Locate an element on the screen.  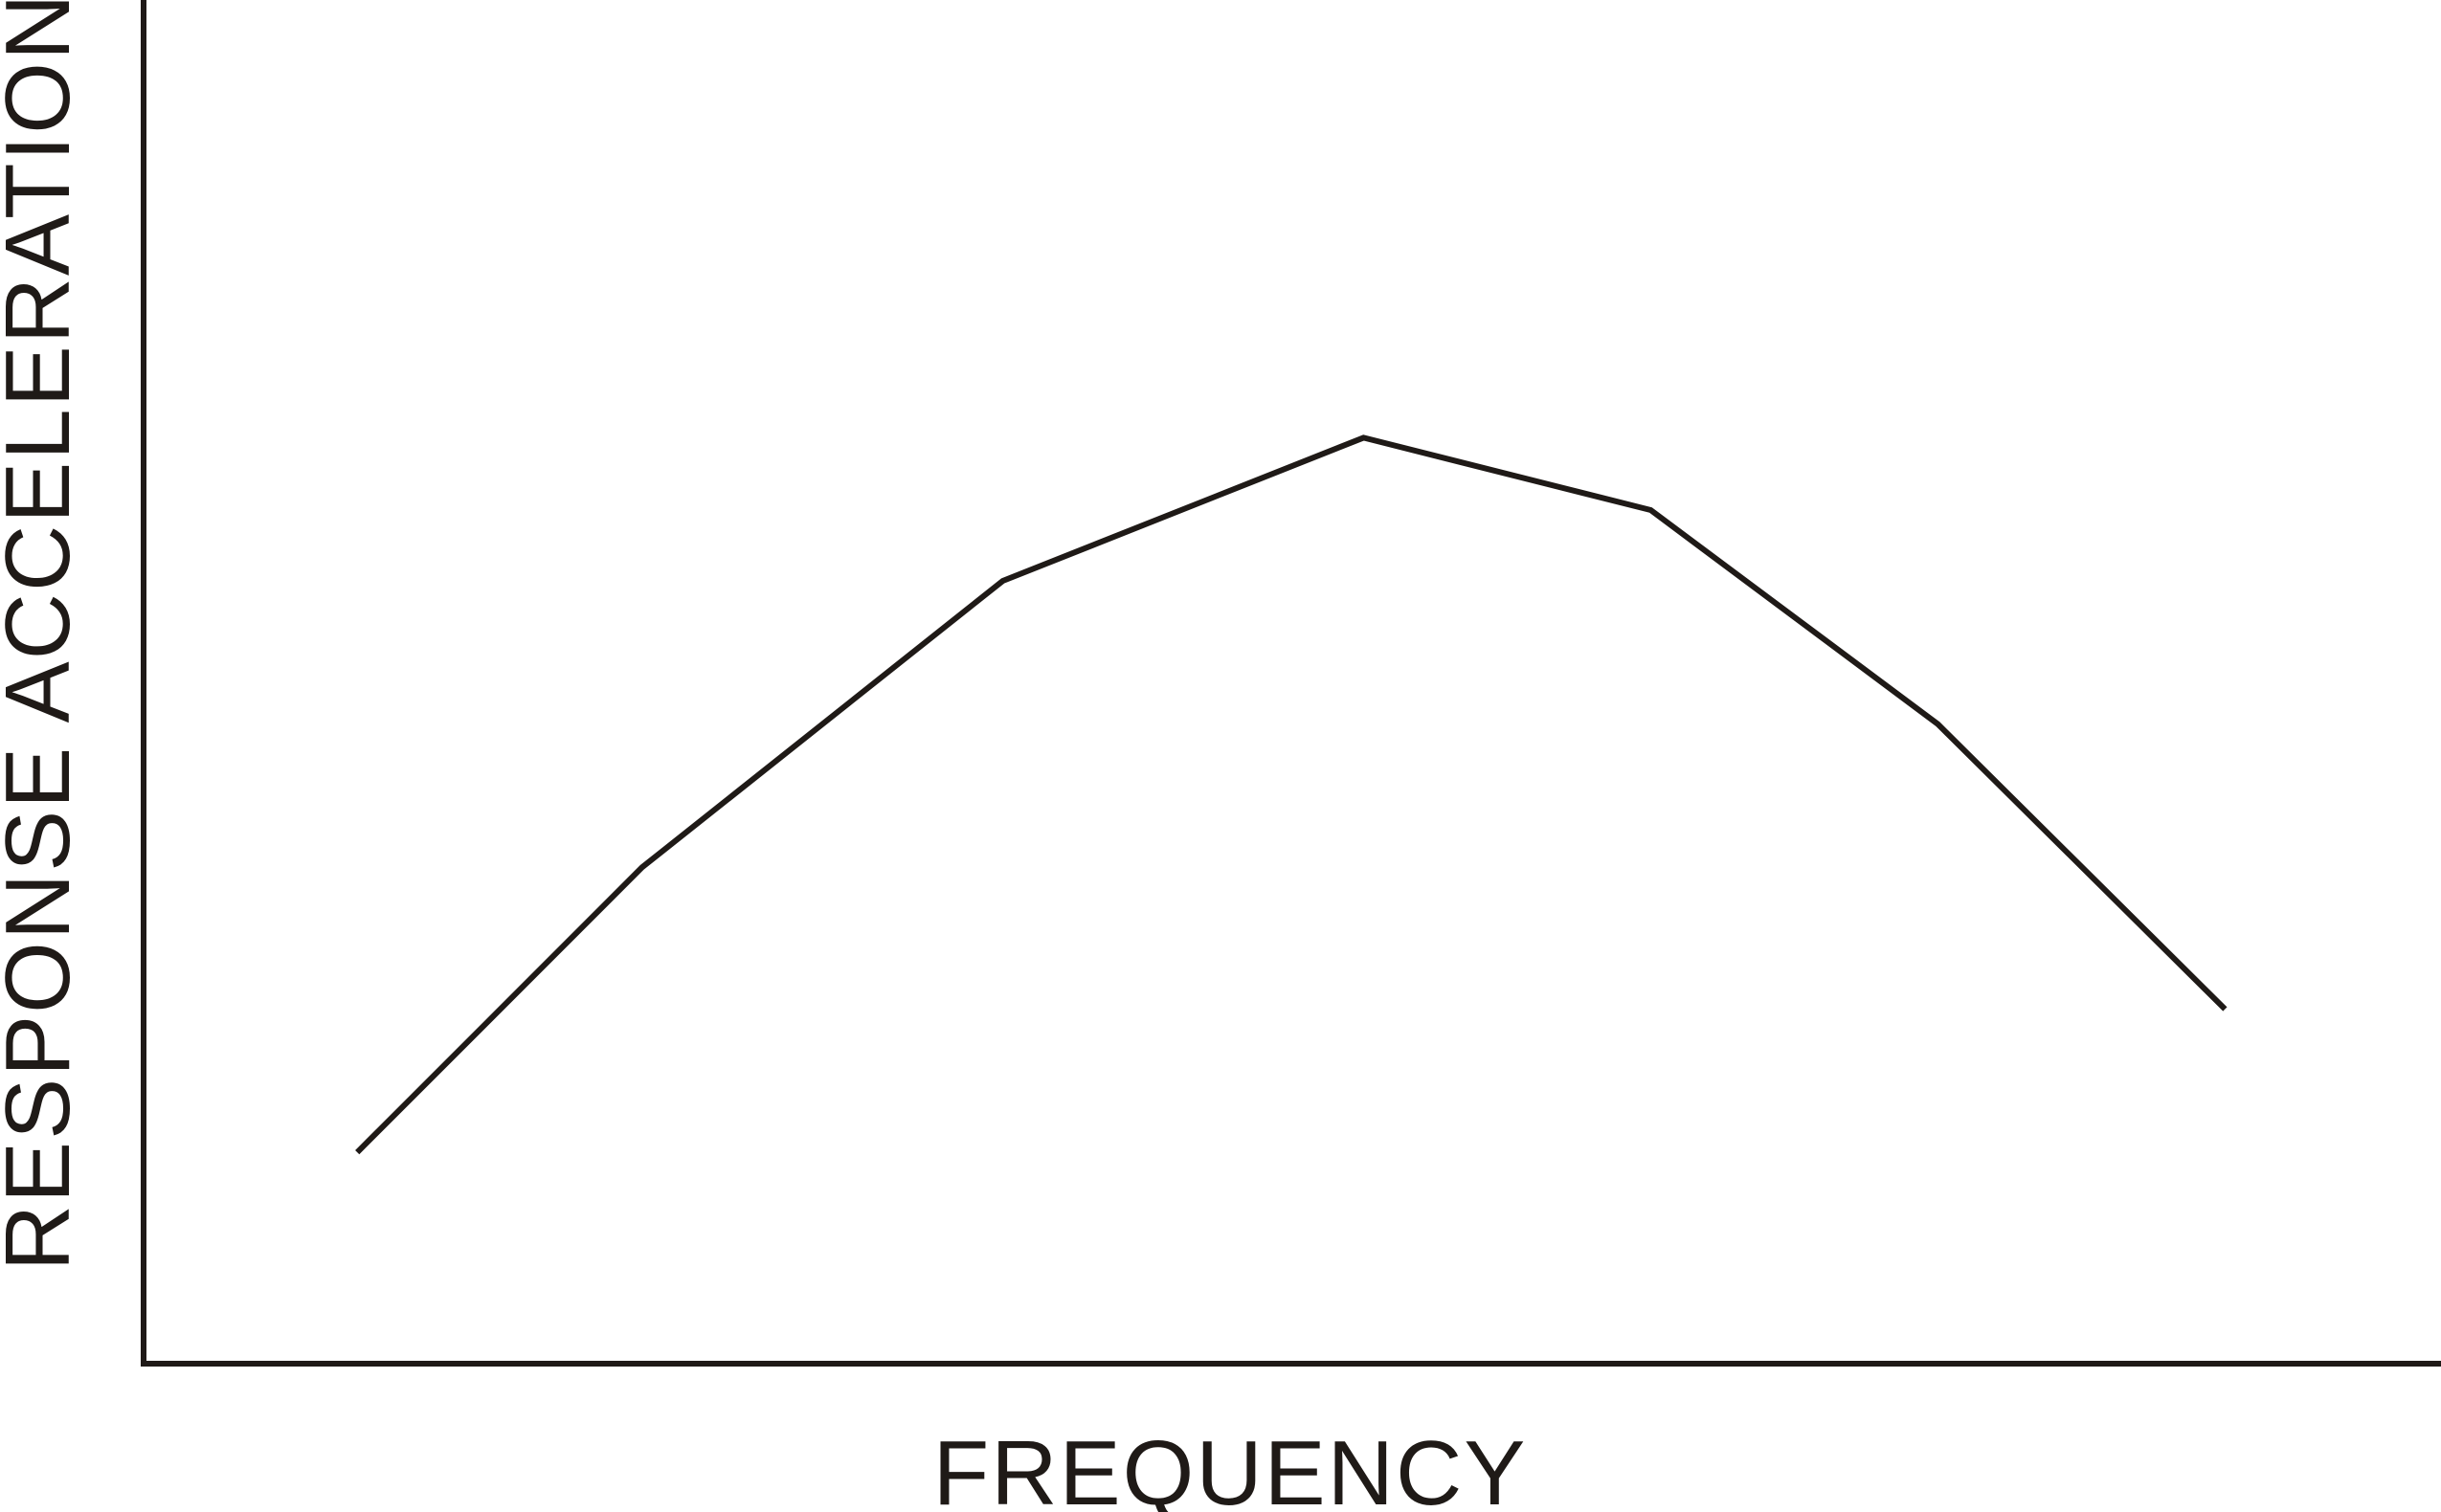
y-axis-label: RESPONSE ACCELERATION is located at coordinates (44, 635).